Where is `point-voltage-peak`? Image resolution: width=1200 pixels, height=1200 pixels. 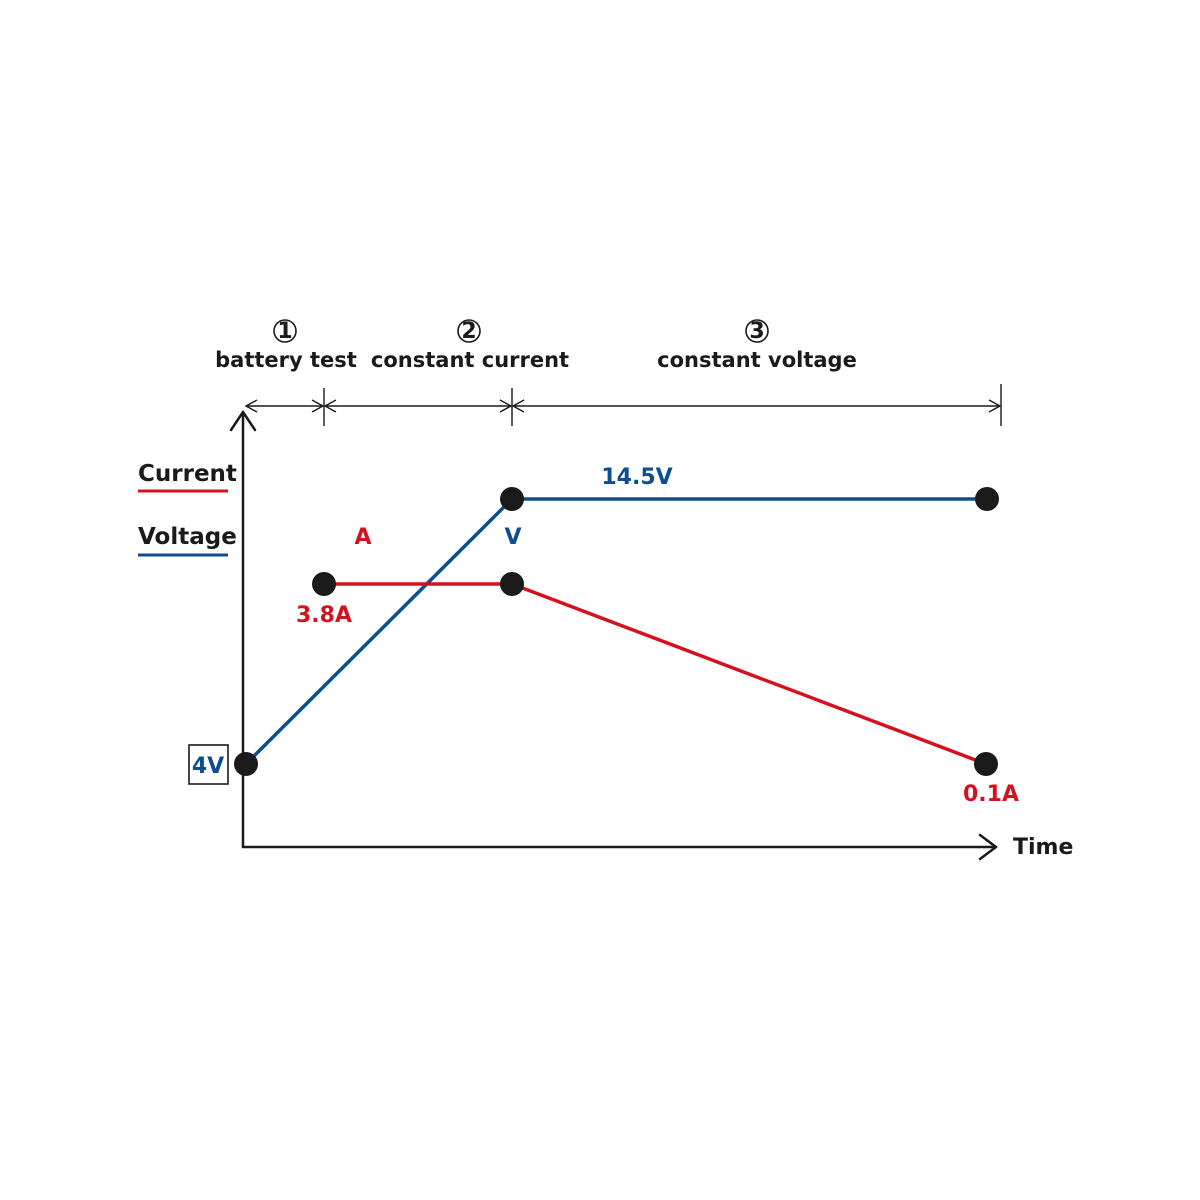 point-voltage-peak is located at coordinates (512, 499).